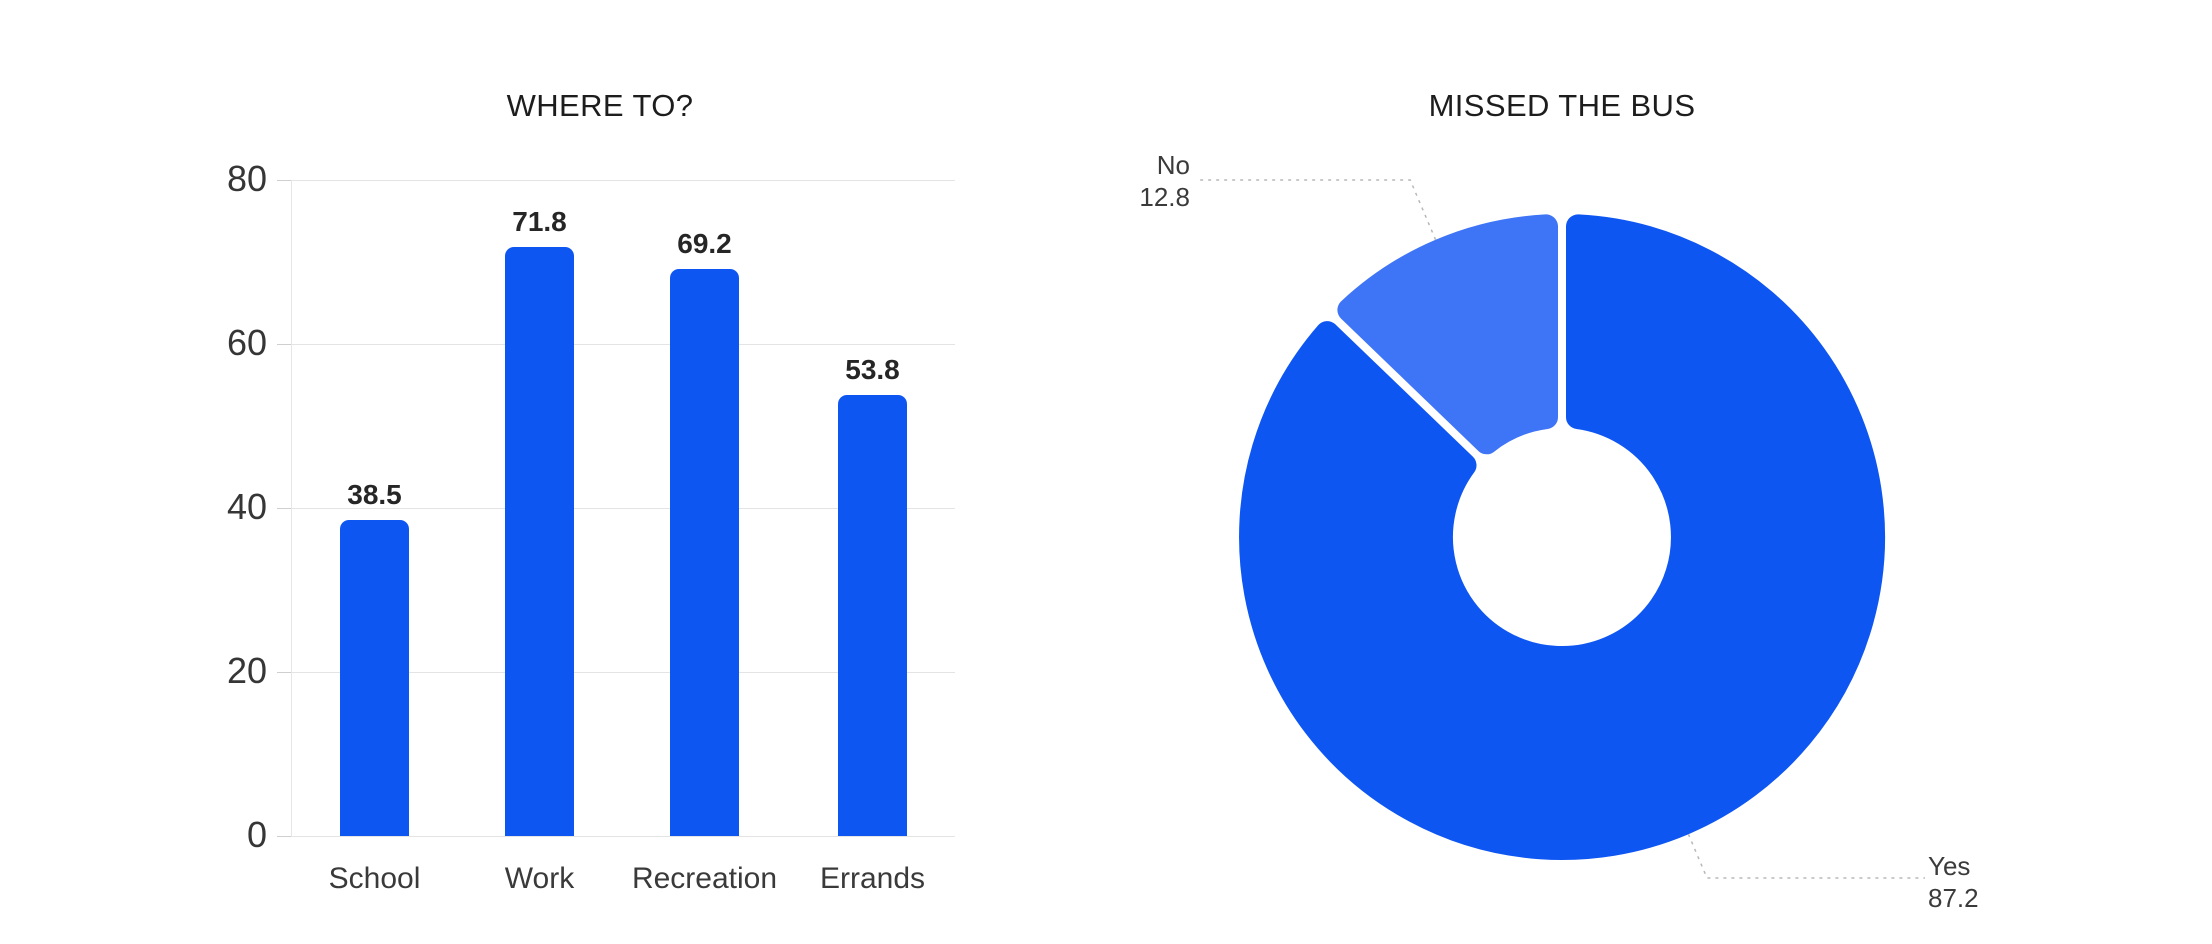 The image size is (2212, 944). What do you see at coordinates (1164, 197) in the screenshot?
I see `donut-callout-no-value: 12.8` at bounding box center [1164, 197].